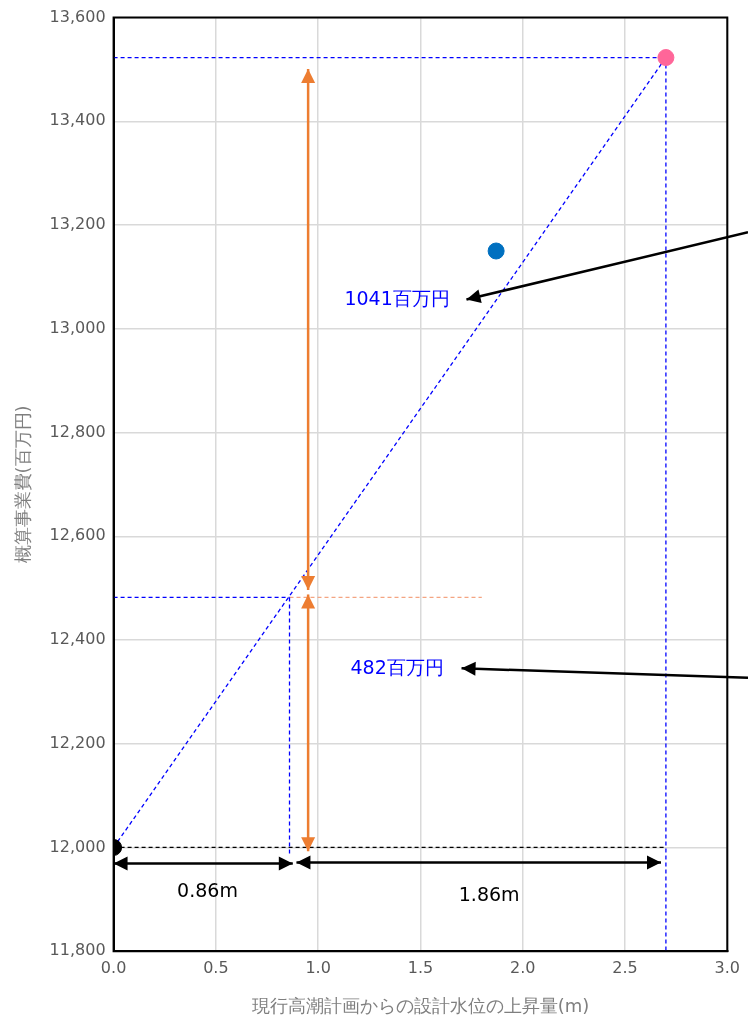 This screenshot has width=748, height=1028. What do you see at coordinates (625, 967) in the screenshot?
I see `x-tick-label: 2.5` at bounding box center [625, 967].